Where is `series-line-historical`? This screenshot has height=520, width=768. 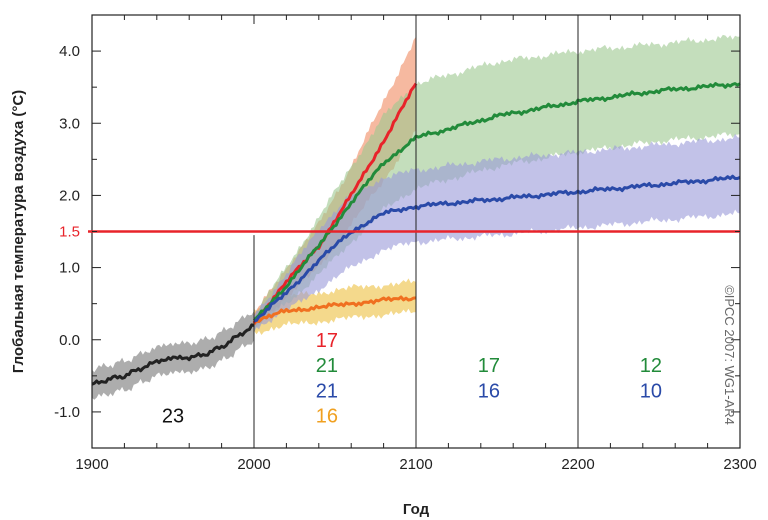 series-line-historical is located at coordinates (173, 354).